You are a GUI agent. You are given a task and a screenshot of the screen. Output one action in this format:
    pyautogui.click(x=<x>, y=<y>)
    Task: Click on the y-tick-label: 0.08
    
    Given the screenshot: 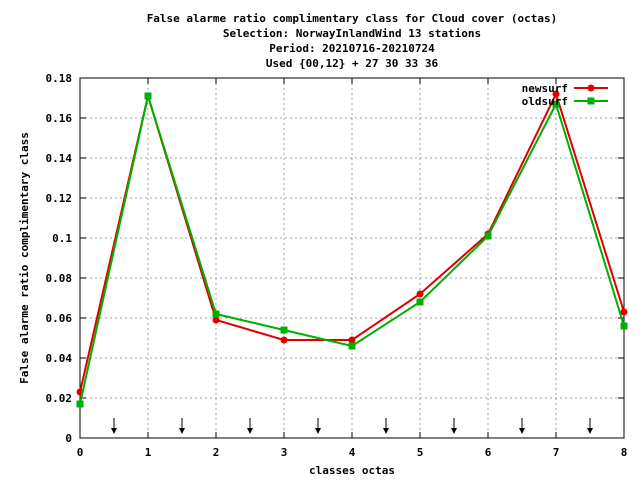 What is the action you would take?
    pyautogui.click(x=59, y=278)
    